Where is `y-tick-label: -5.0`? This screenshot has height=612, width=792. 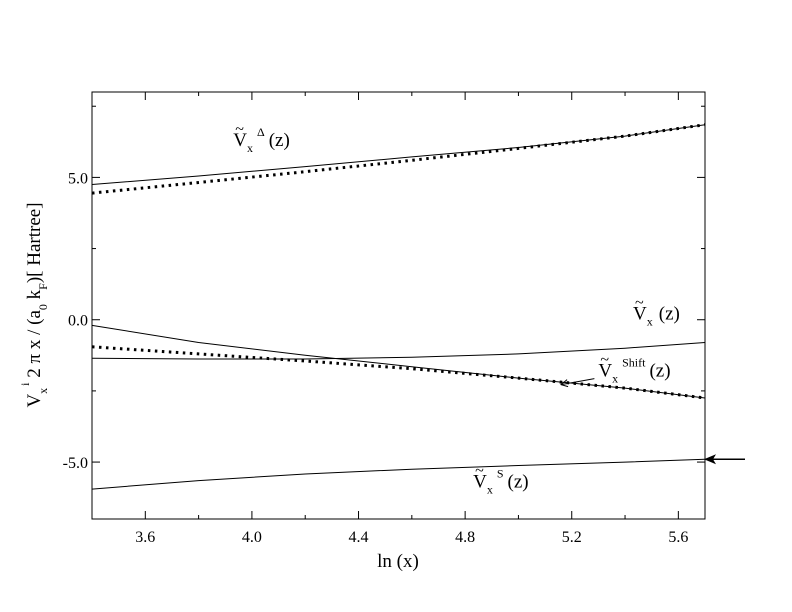 y-tick-label: -5.0 is located at coordinates (75, 463).